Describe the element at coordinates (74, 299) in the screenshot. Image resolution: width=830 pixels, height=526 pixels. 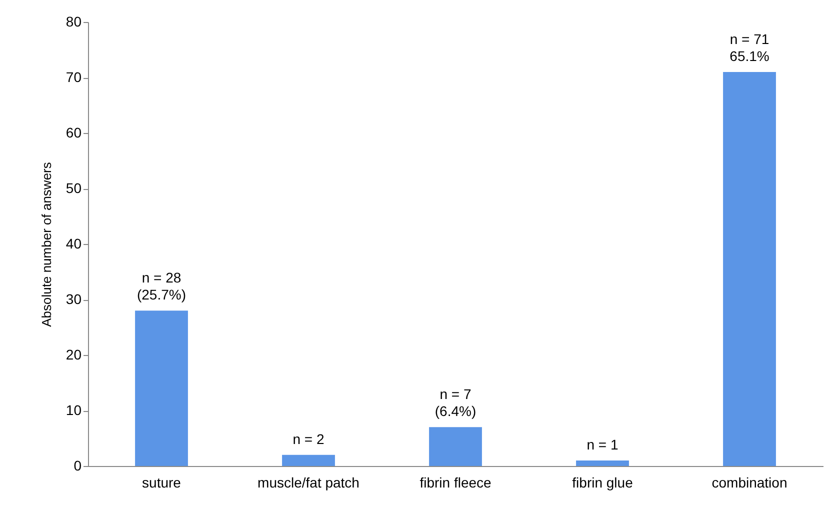
I see `y-tick-label: 30` at that location.